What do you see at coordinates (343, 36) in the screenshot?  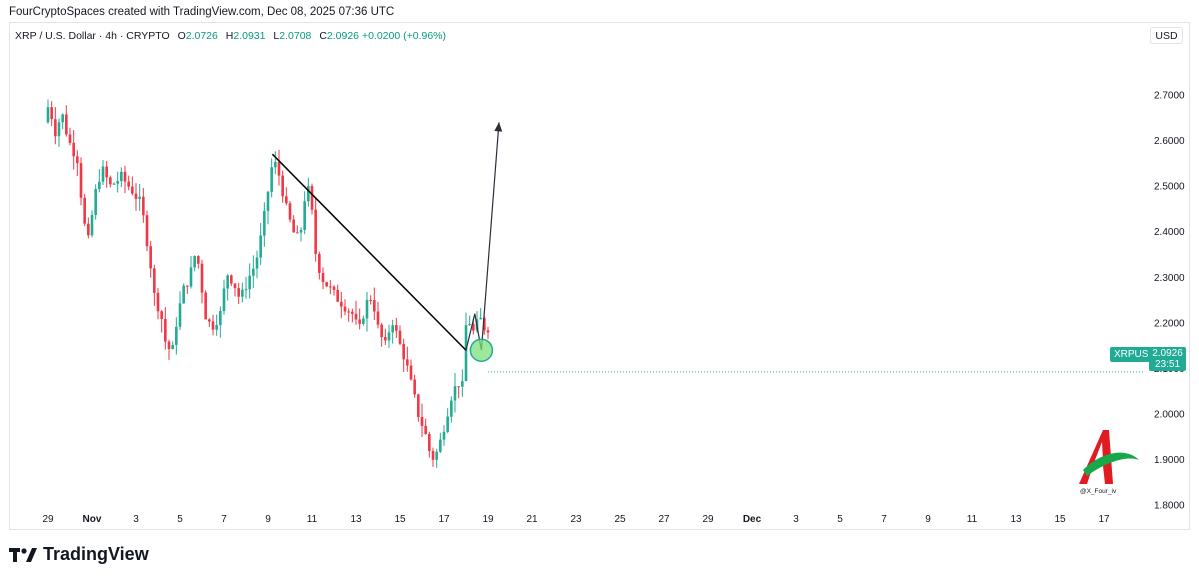 I see `close-value: 2.0926` at bounding box center [343, 36].